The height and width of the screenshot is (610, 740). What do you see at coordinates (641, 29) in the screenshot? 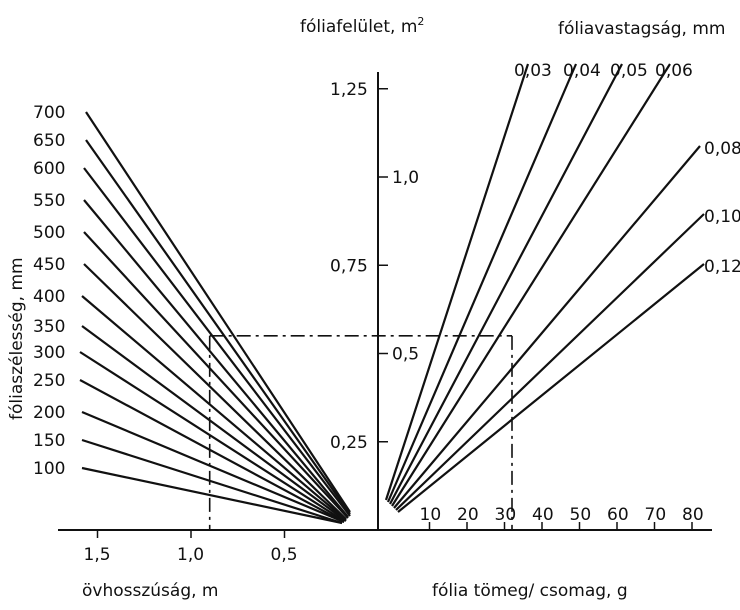
I see `thickness-title: fóliavastagság, mm` at bounding box center [641, 29].